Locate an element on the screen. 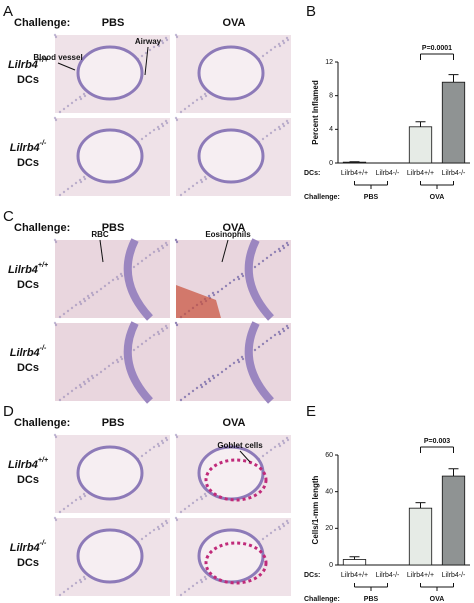  annotation: Blood vessel is located at coordinates (57, 57).